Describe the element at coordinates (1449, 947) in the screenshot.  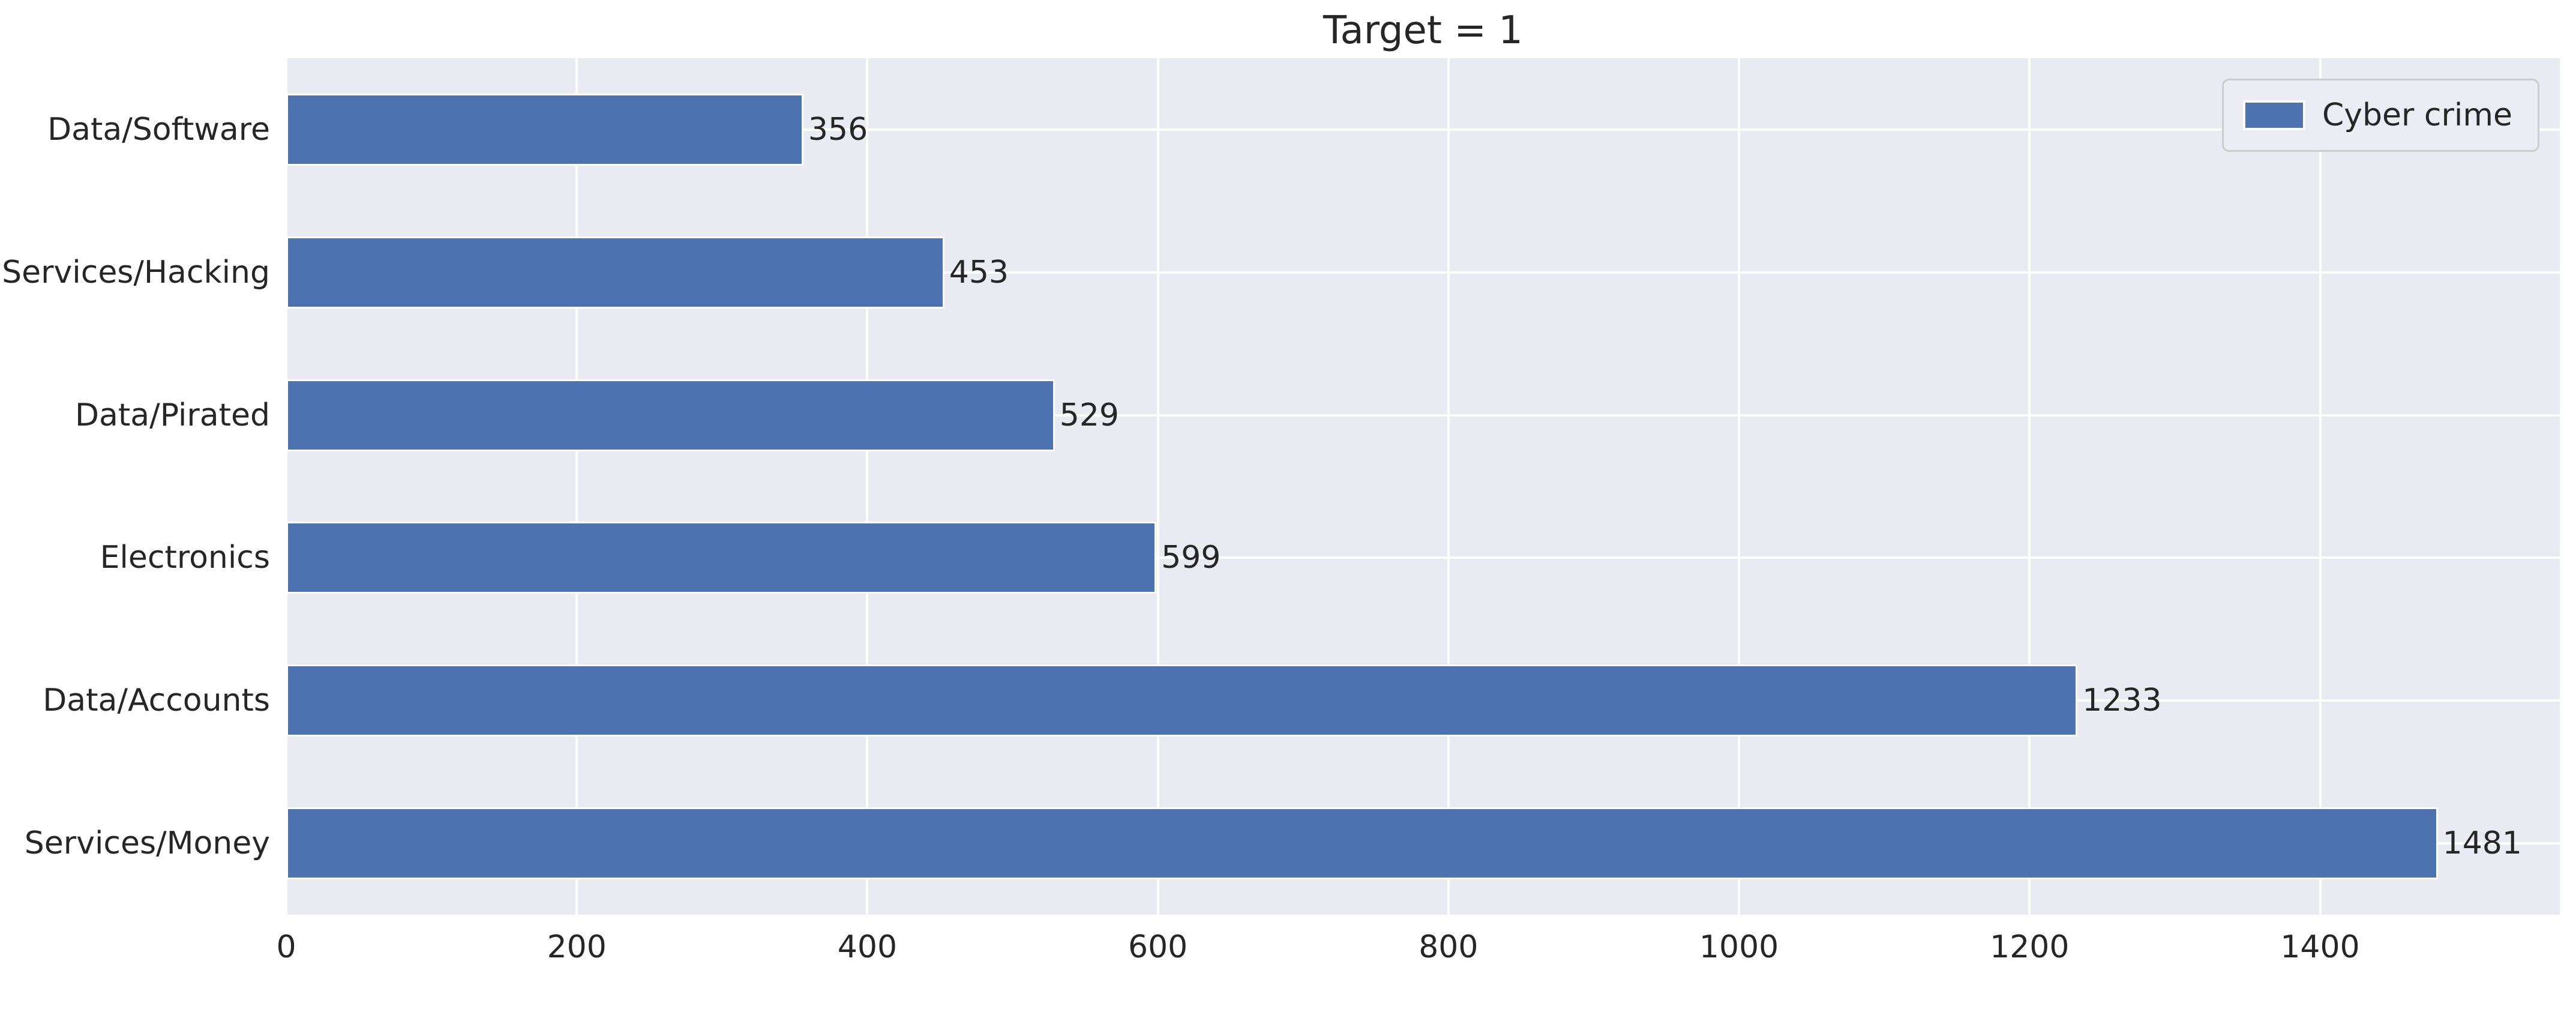
I see `x-tick-label: 800` at that location.